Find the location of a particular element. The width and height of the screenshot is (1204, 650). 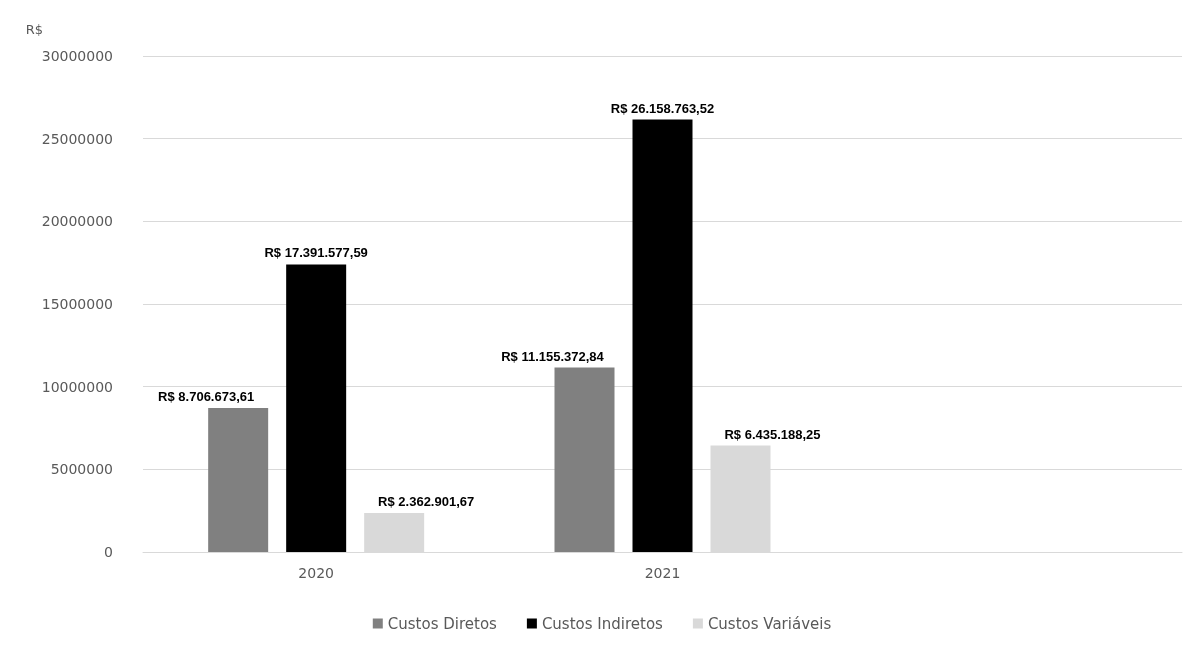

y-tick-label: 25000000 is located at coordinates (77, 138).